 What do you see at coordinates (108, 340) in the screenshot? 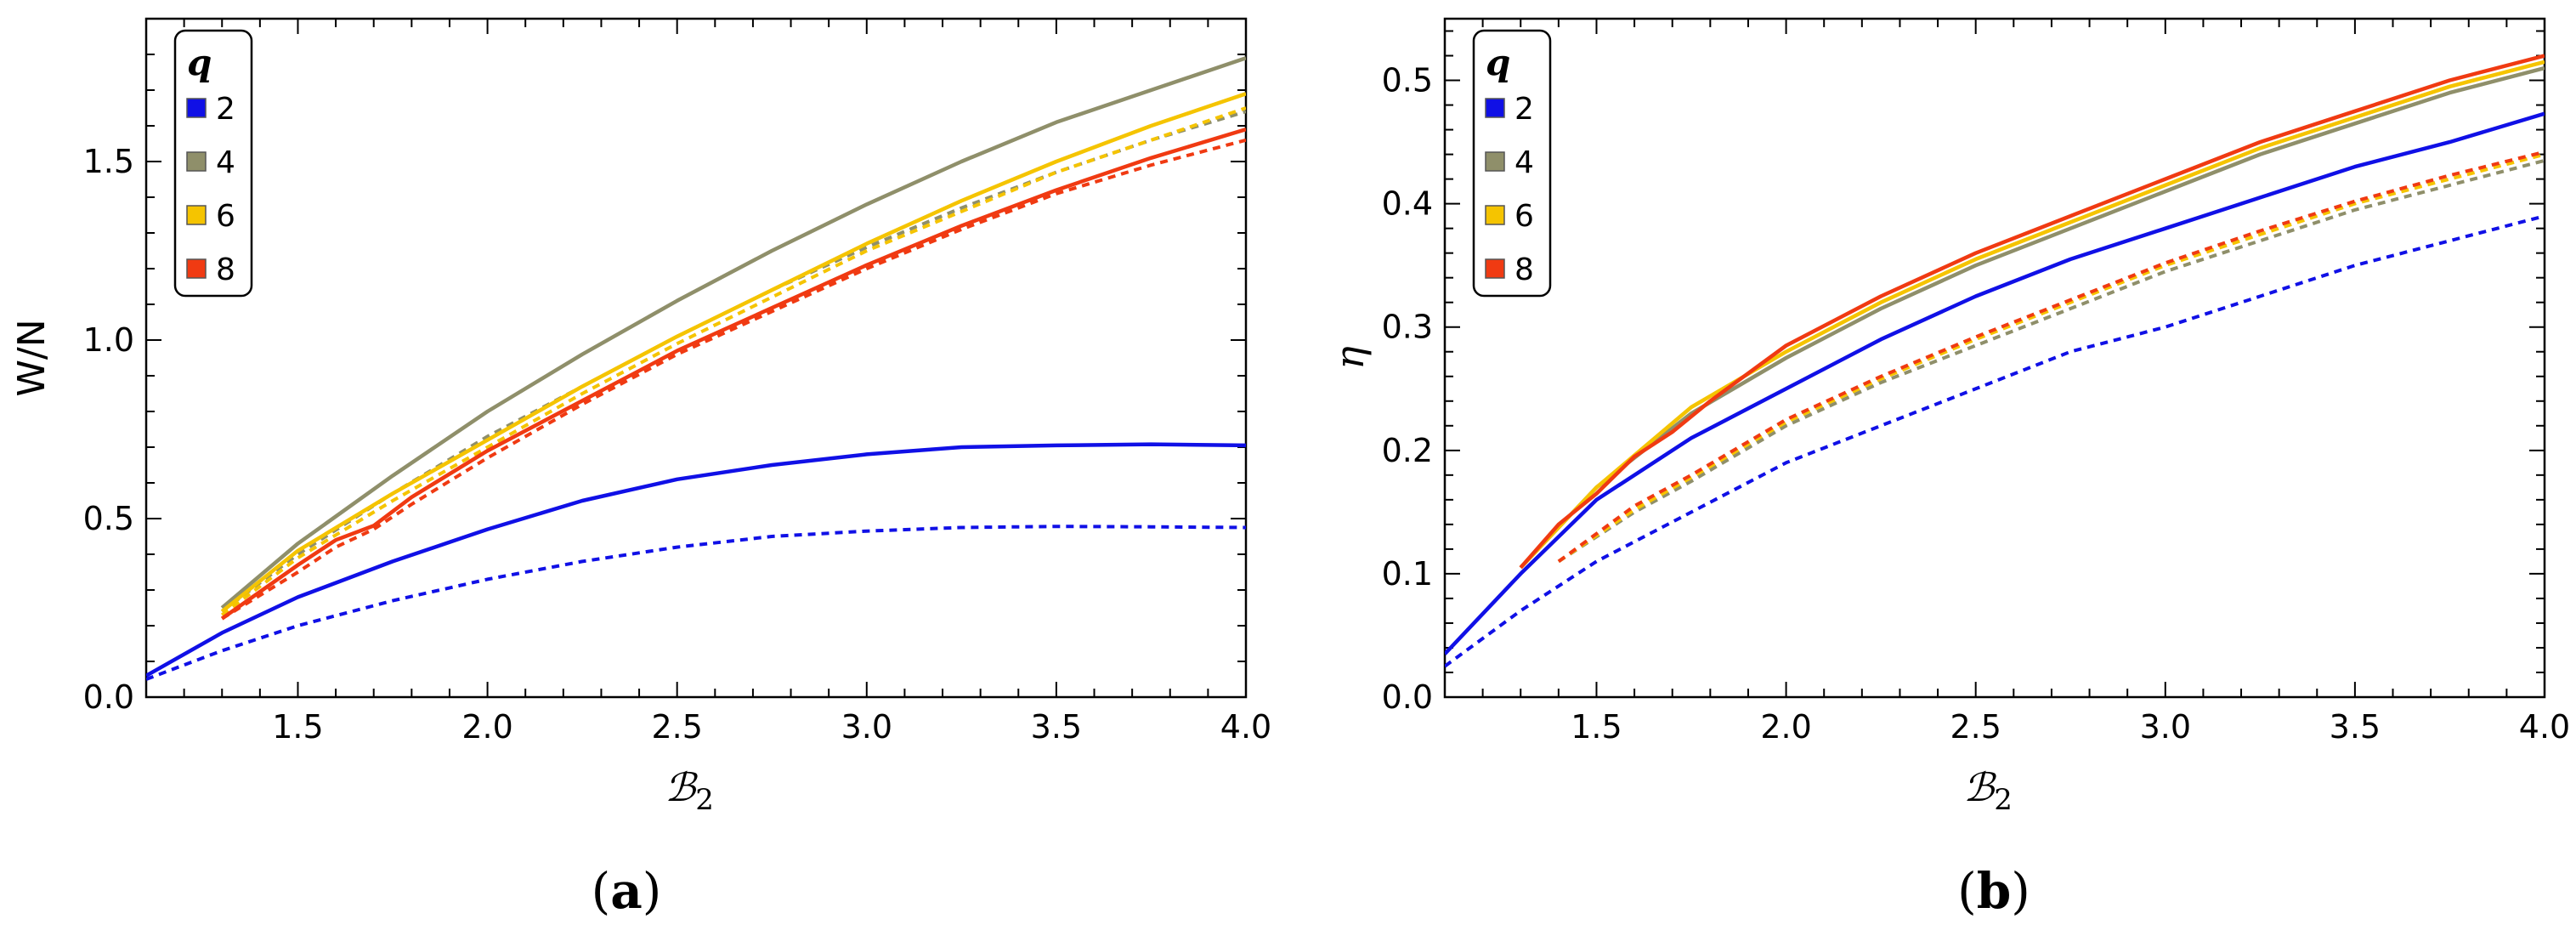
I see `y-tick-label: 1.0` at bounding box center [108, 340].